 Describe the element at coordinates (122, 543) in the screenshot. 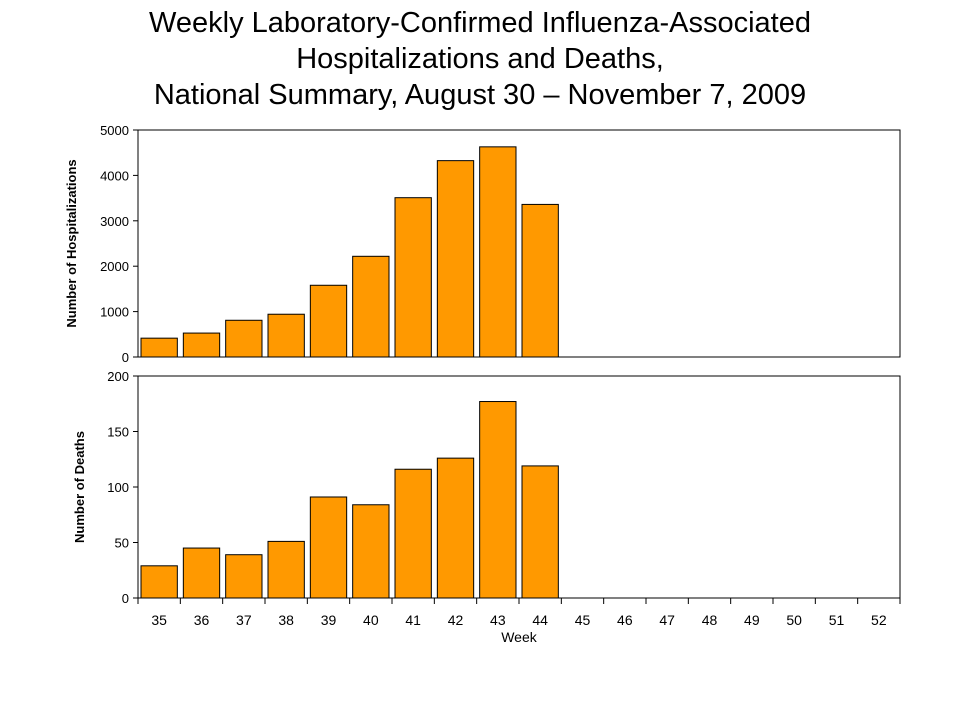

I see `y-tick-label: 50` at that location.